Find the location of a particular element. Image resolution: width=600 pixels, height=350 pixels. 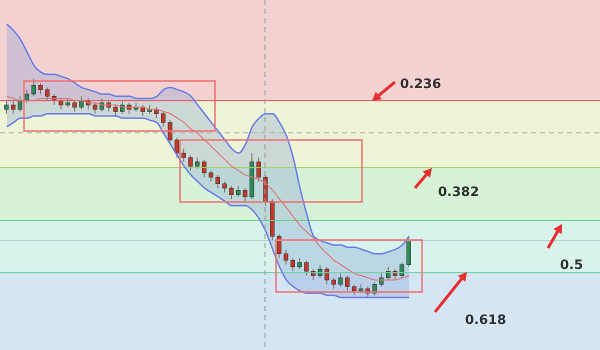

text: 0.5 is located at coordinates (572, 265).